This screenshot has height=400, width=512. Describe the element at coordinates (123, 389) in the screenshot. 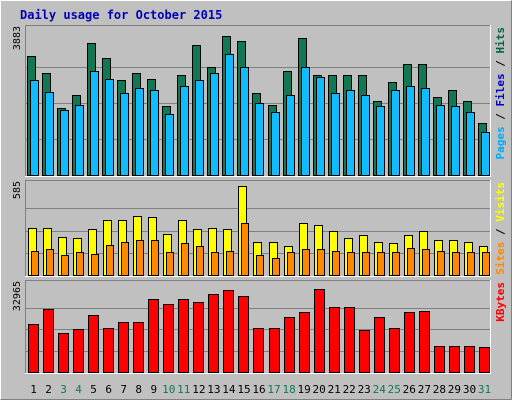

I see `x-tick-label: 7` at that location.